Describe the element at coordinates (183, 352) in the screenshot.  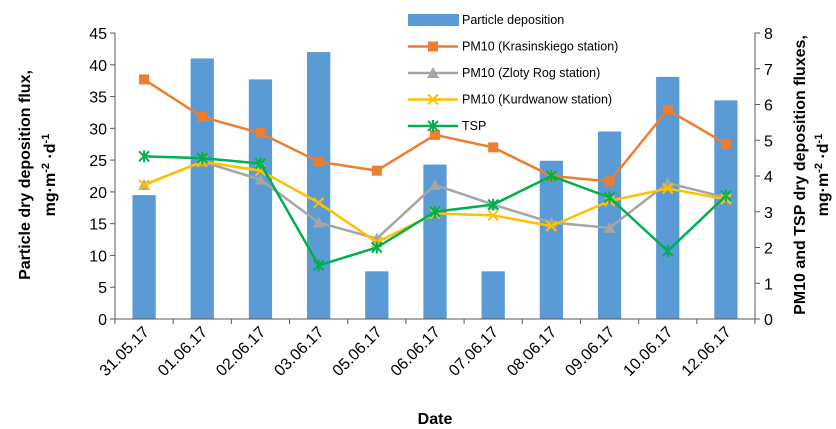
I see `x-tick-label: 01.06.17` at that location.